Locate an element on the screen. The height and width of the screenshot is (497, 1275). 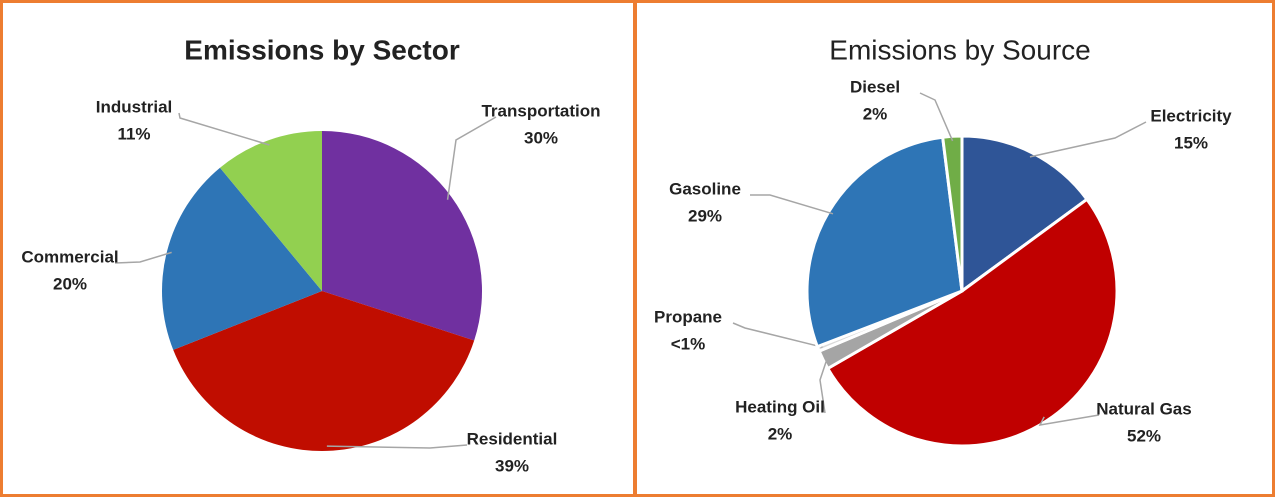
slice-label: Commercial is located at coordinates (69, 256).